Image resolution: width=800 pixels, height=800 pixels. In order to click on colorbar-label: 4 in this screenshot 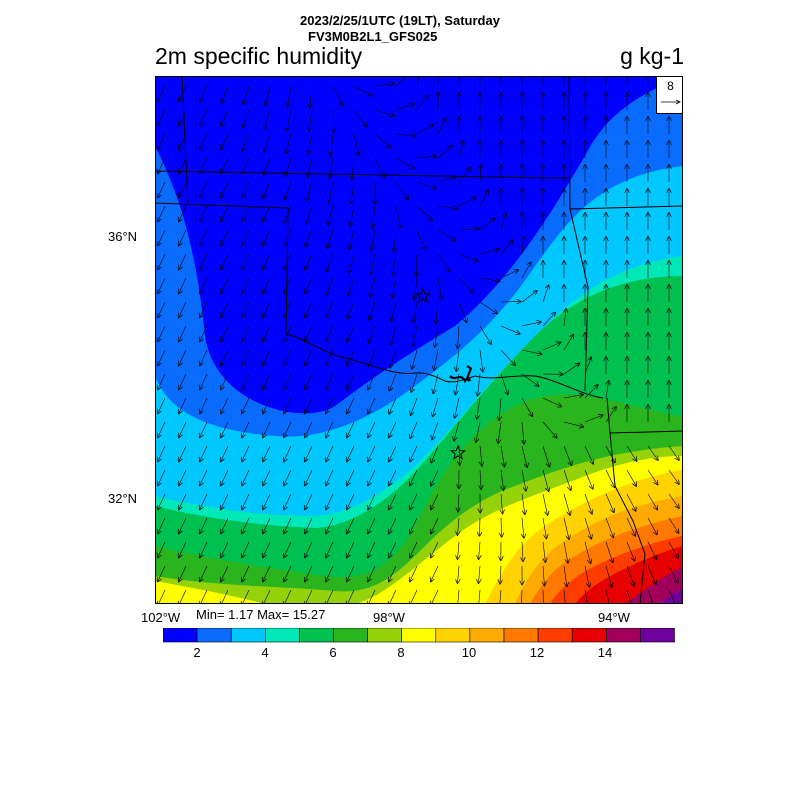, I will do `click(265, 652)`.